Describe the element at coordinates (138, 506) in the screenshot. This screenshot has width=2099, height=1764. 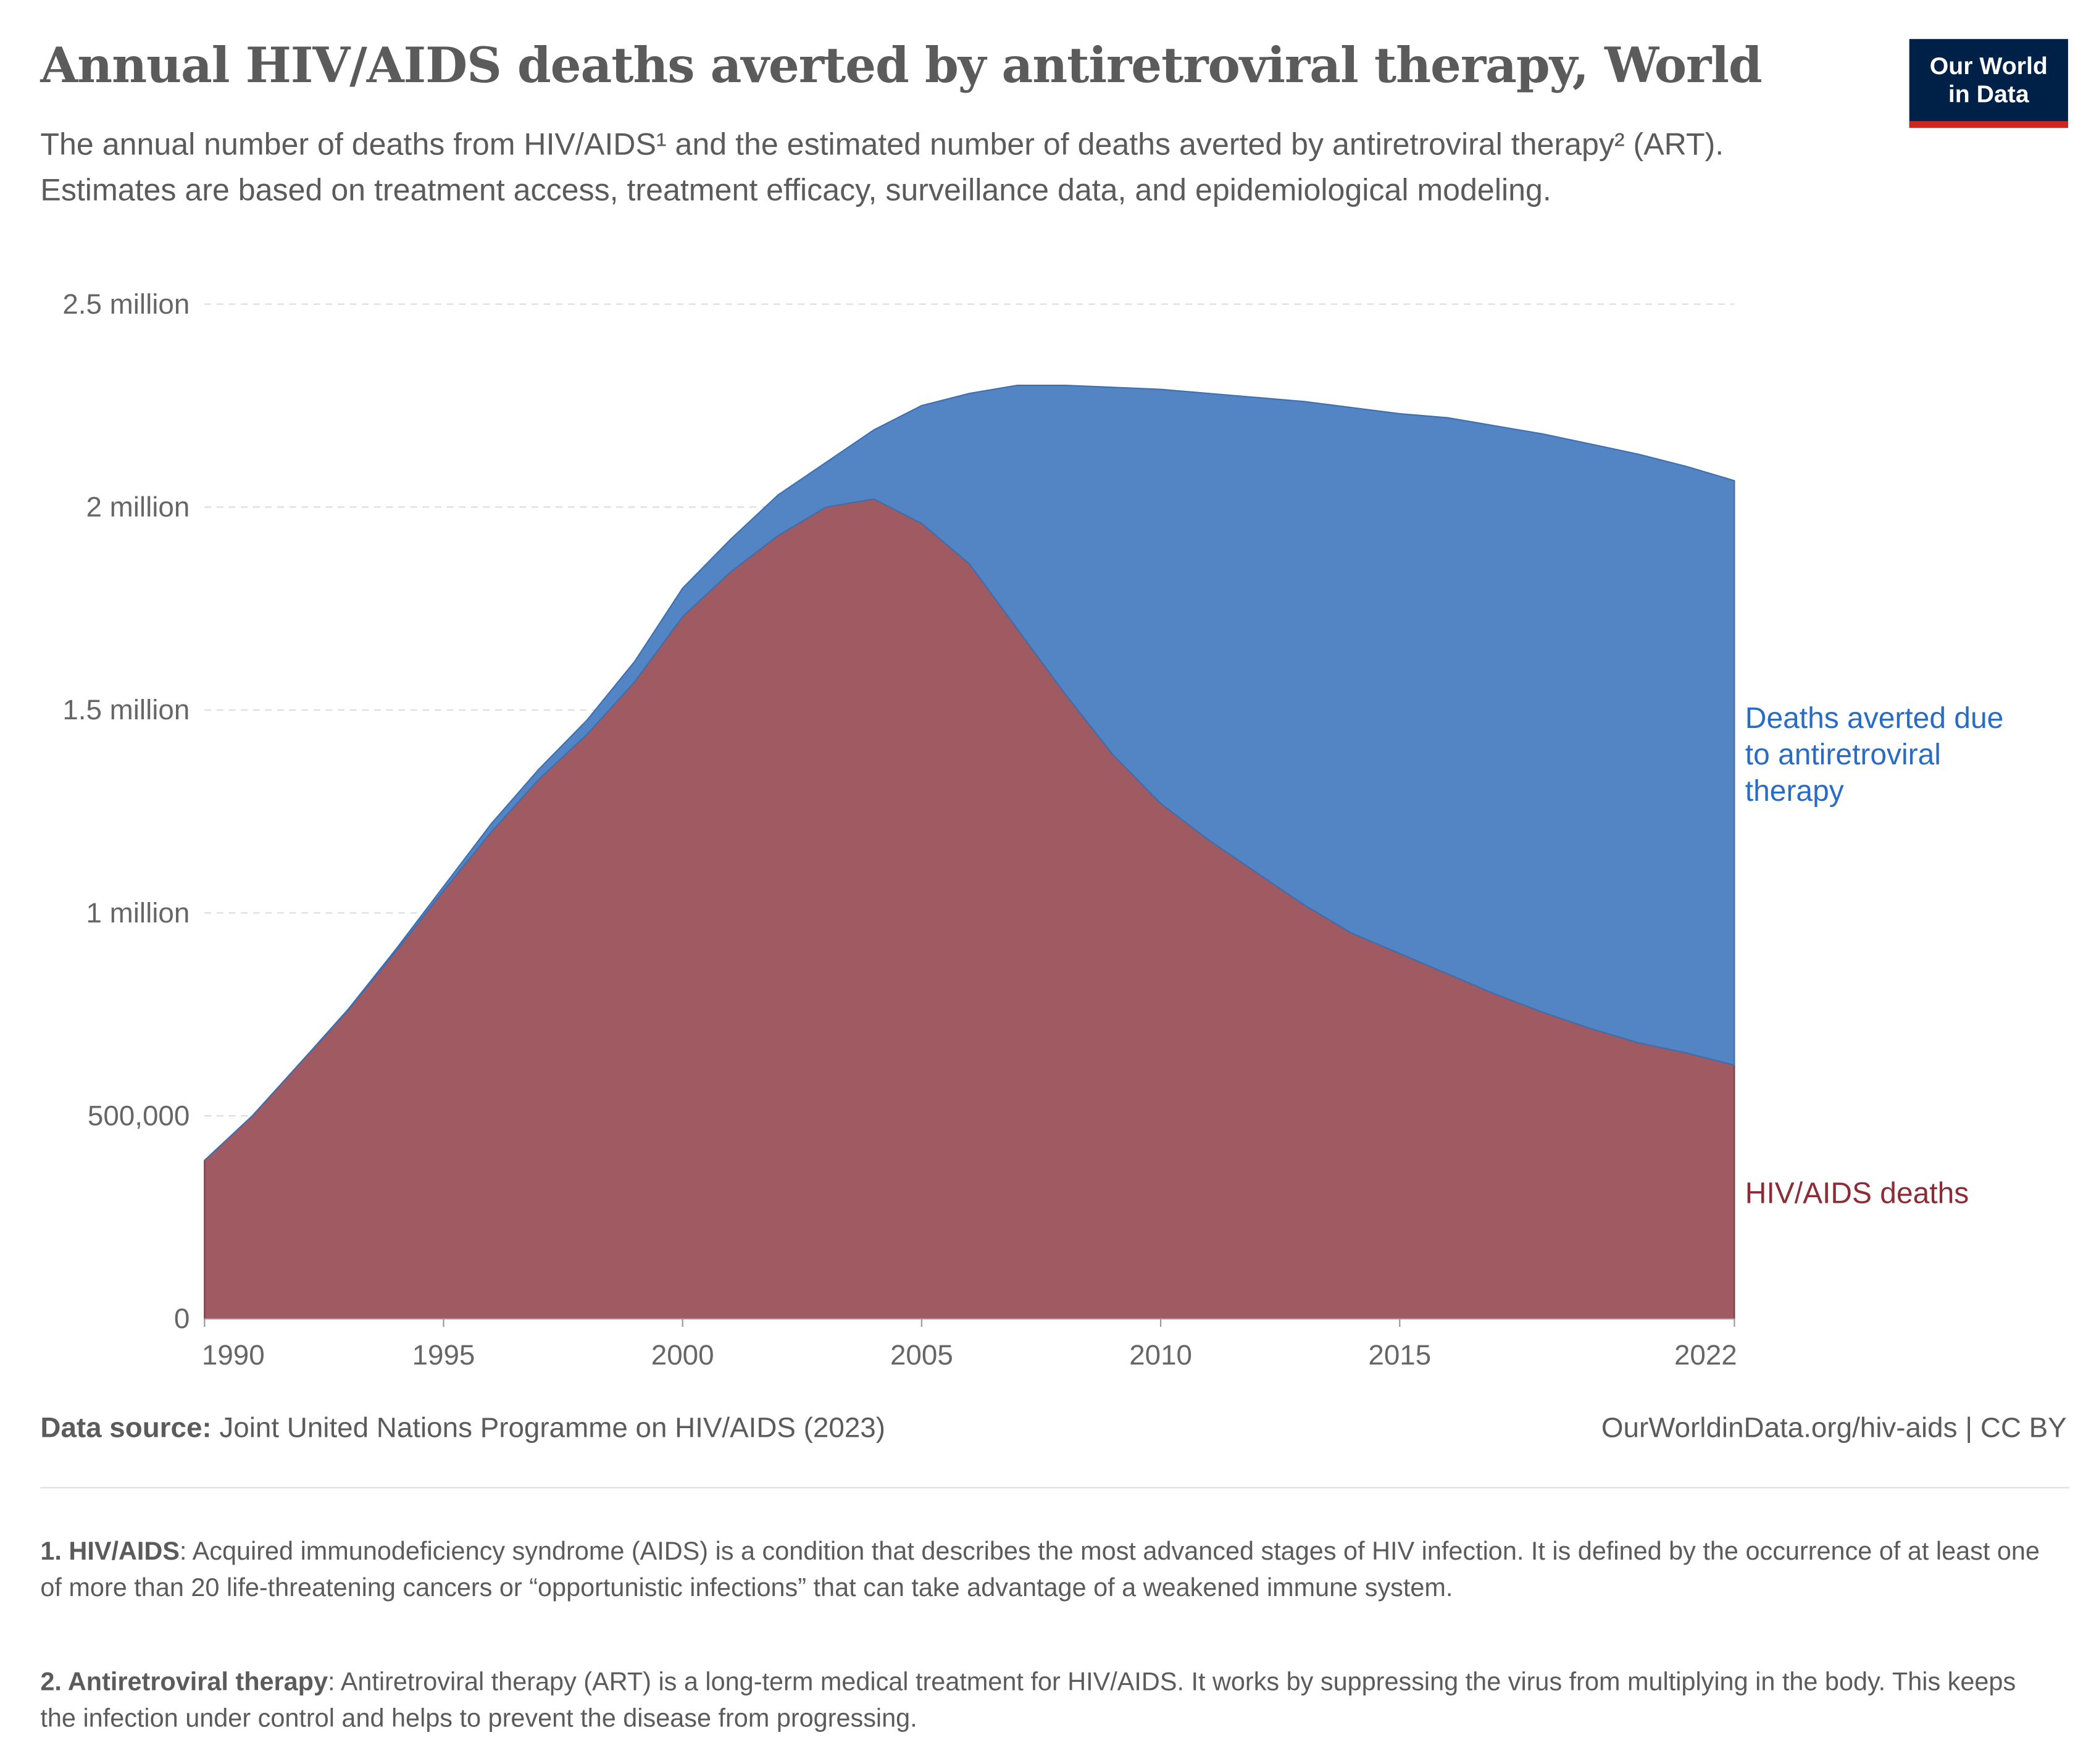
I see `y-tick-label: 2 million` at that location.